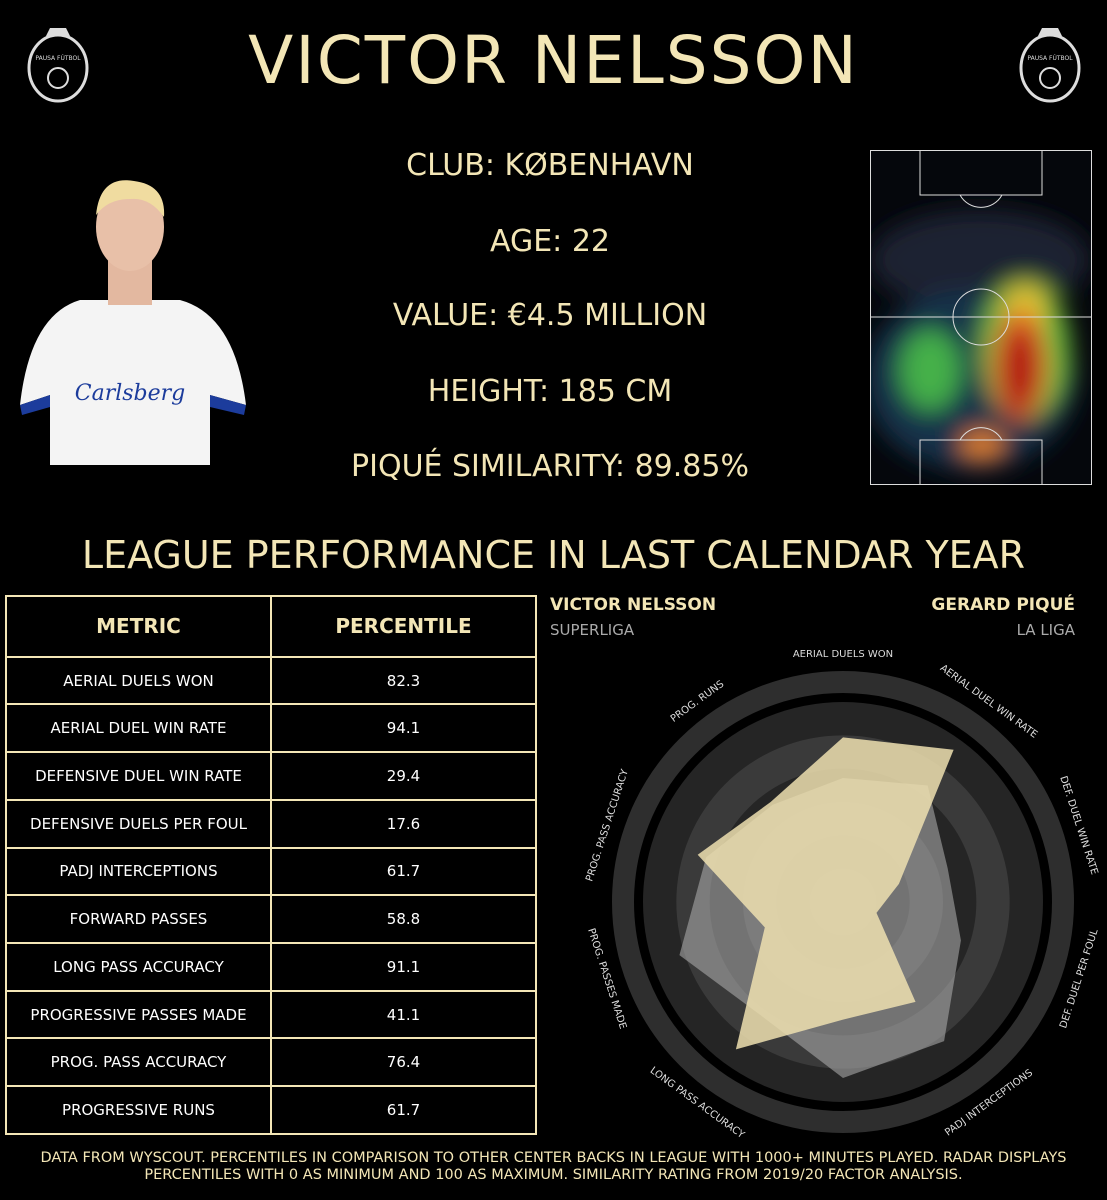 This screenshot has height=1200, width=1107. What do you see at coordinates (550, 391) in the screenshot?
I see `info-height: HEIGHT: 185 CM` at bounding box center [550, 391].